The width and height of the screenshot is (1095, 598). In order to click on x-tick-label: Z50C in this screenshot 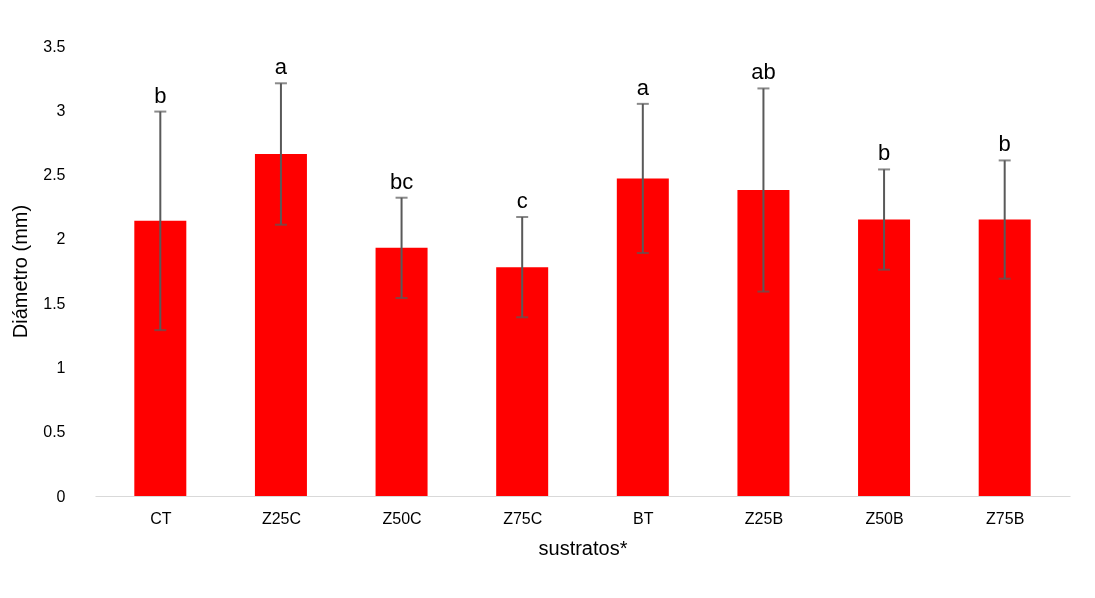, I will do `click(402, 518)`.